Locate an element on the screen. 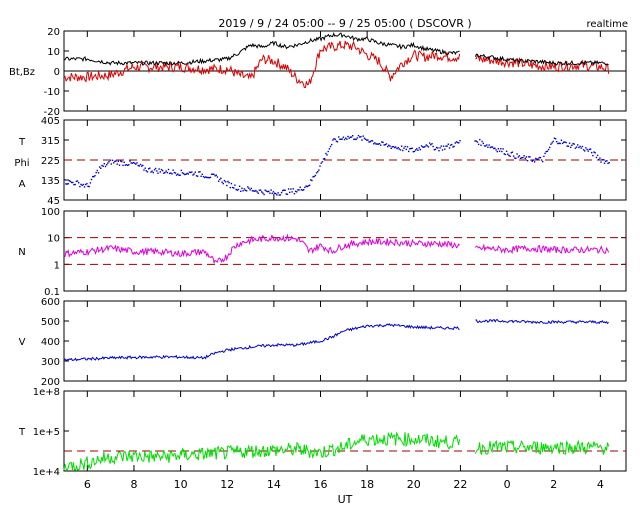  y-axis-label: T is located at coordinates (22, 142).